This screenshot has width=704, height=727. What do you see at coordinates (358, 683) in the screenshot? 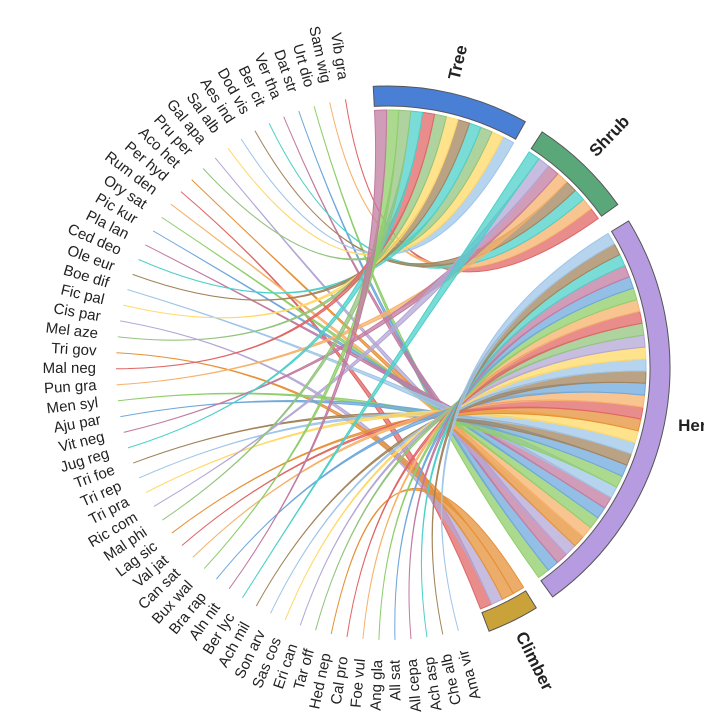
I see `species-label: Foe vul` at bounding box center [358, 683].